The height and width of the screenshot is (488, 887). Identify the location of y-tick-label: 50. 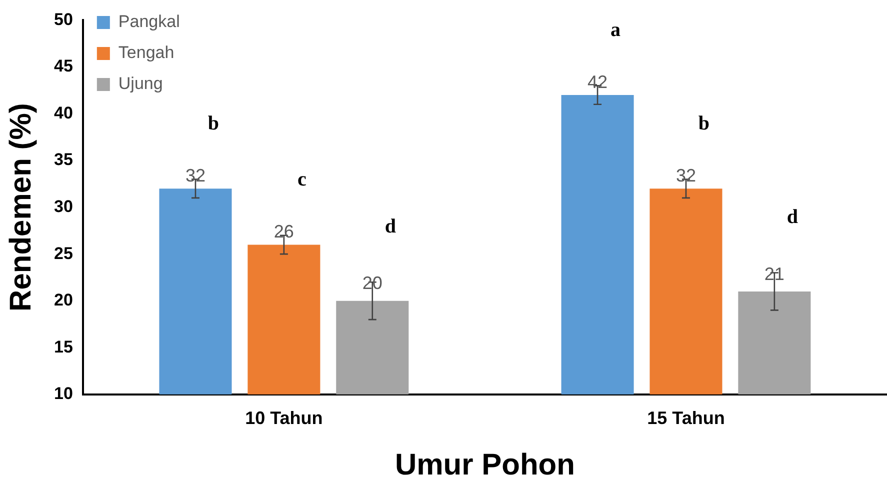
(63, 19).